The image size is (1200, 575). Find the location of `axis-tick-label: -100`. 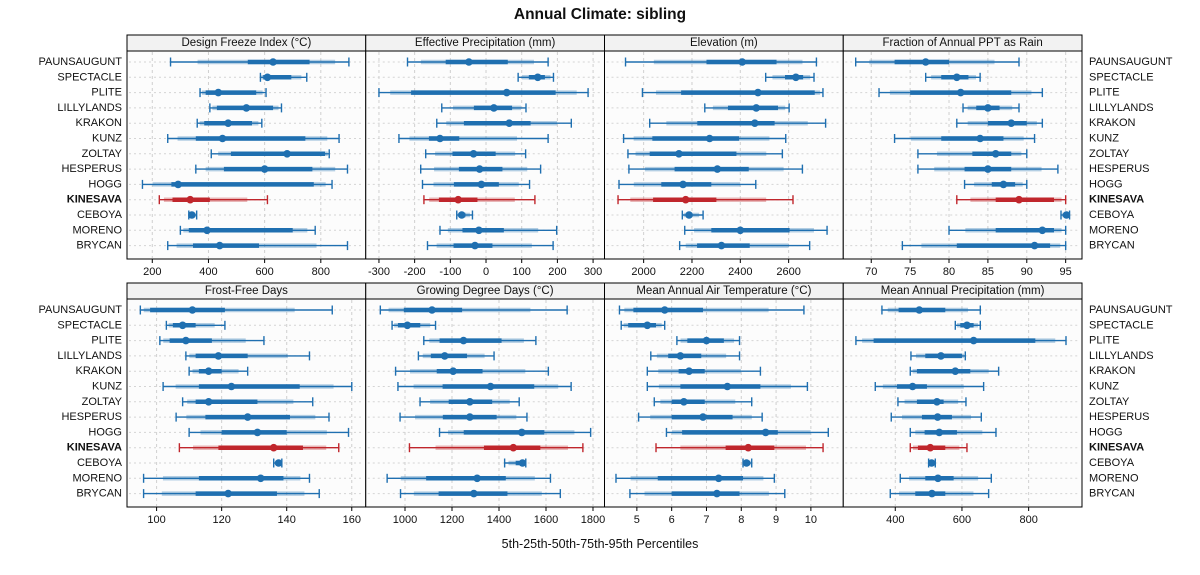

axis-tick-label: -100 is located at coordinates (450, 272).